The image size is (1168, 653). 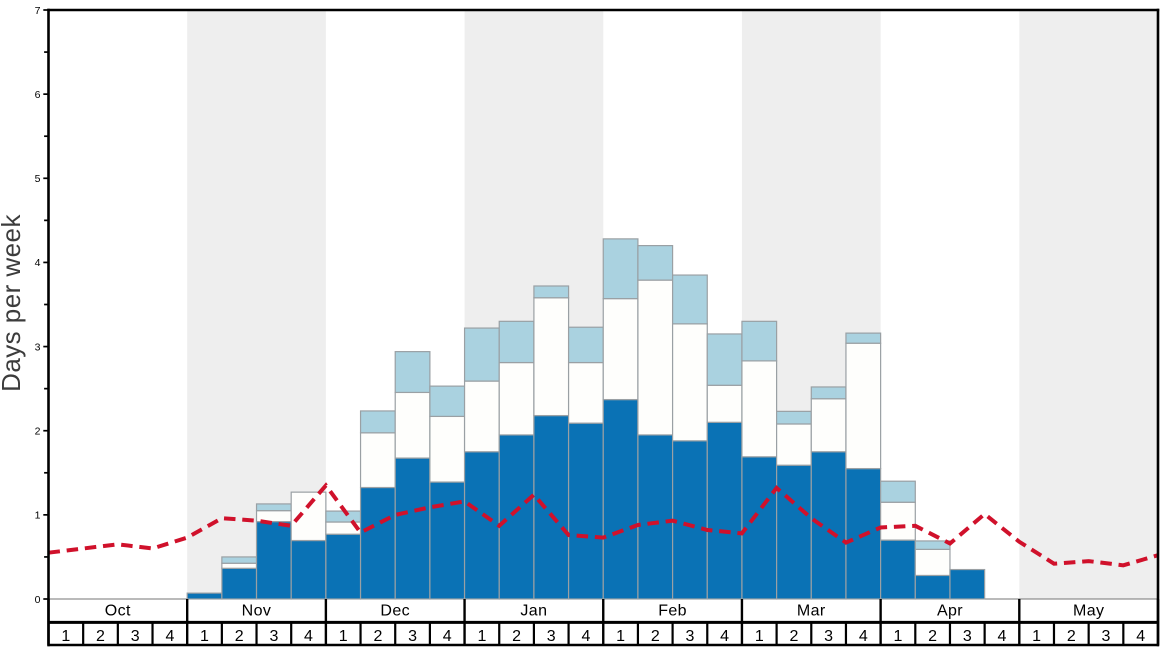 What do you see at coordinates (38, 179) in the screenshot?
I see `svg-text: 5` at bounding box center [38, 179].